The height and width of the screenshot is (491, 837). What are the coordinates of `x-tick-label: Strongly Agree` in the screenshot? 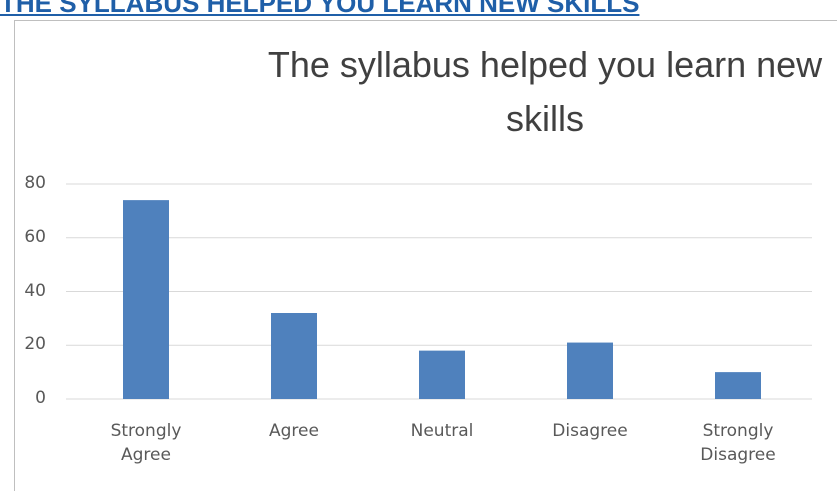 It's located at (146, 443).